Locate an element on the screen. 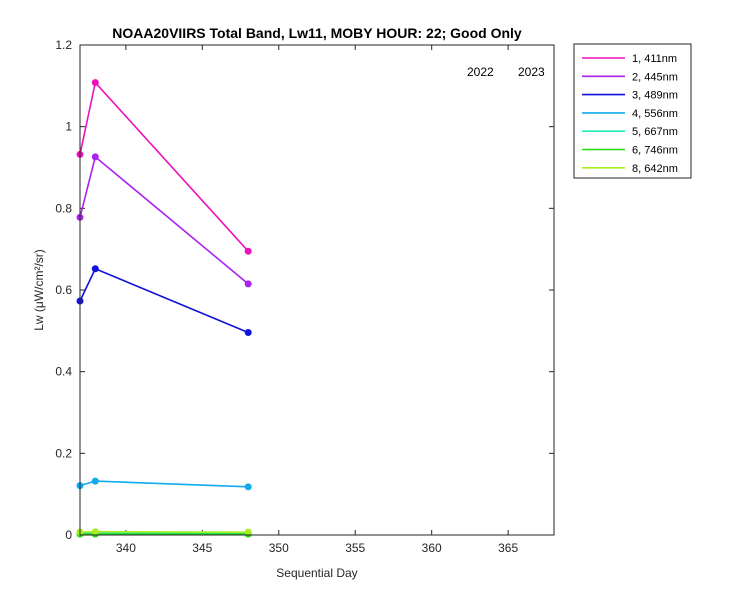 This screenshot has width=750, height=600. y-tick-label: 1.2 is located at coordinates (63, 45).